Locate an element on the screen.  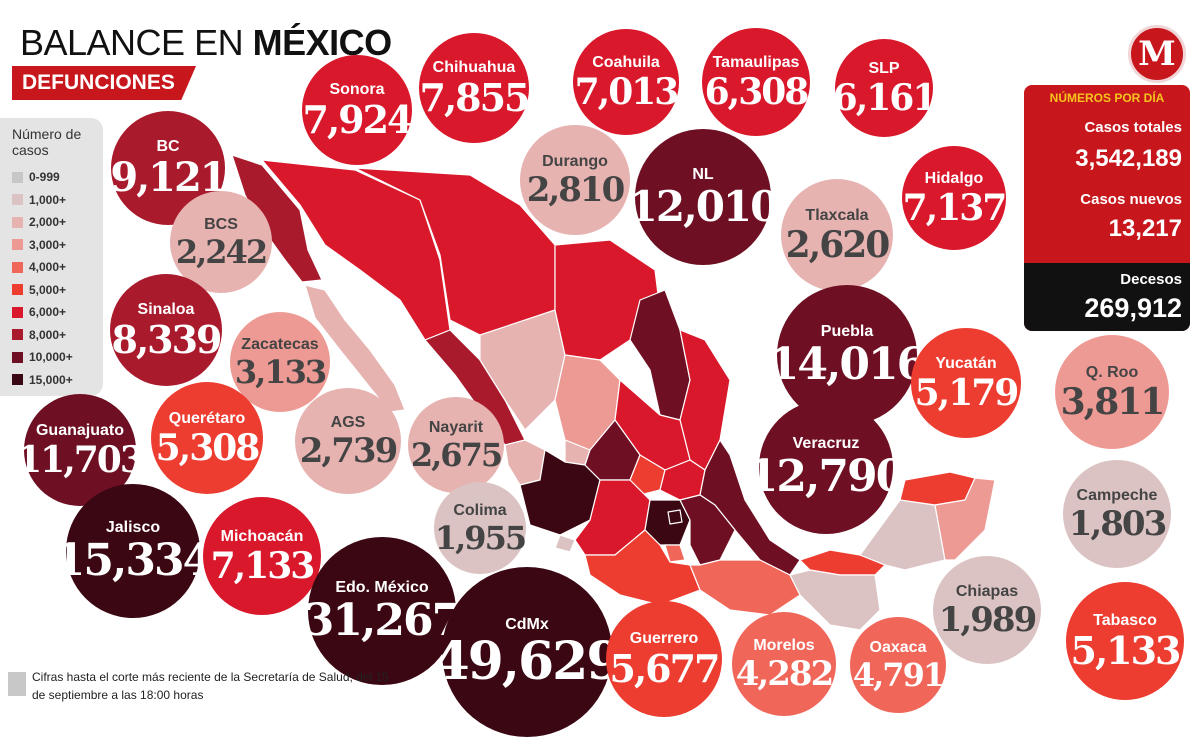
state-name: SLP is located at coordinates (884, 68).